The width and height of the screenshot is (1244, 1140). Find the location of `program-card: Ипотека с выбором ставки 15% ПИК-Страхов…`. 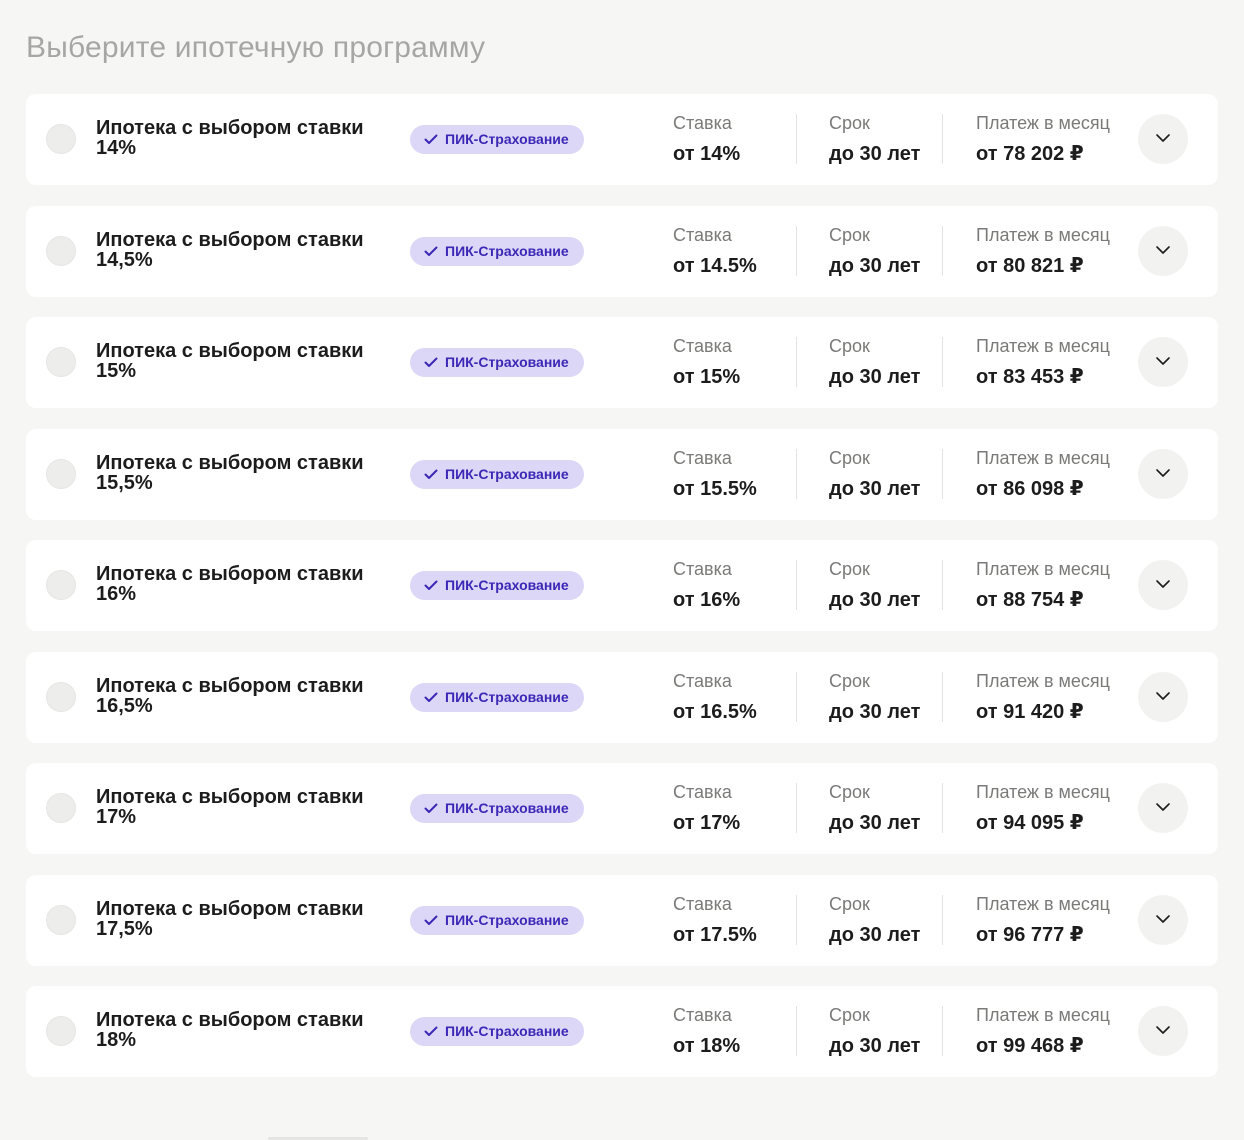

program-card: Ипотека с выбором ставки 15% ПИК-Страхов… is located at coordinates (622, 362).